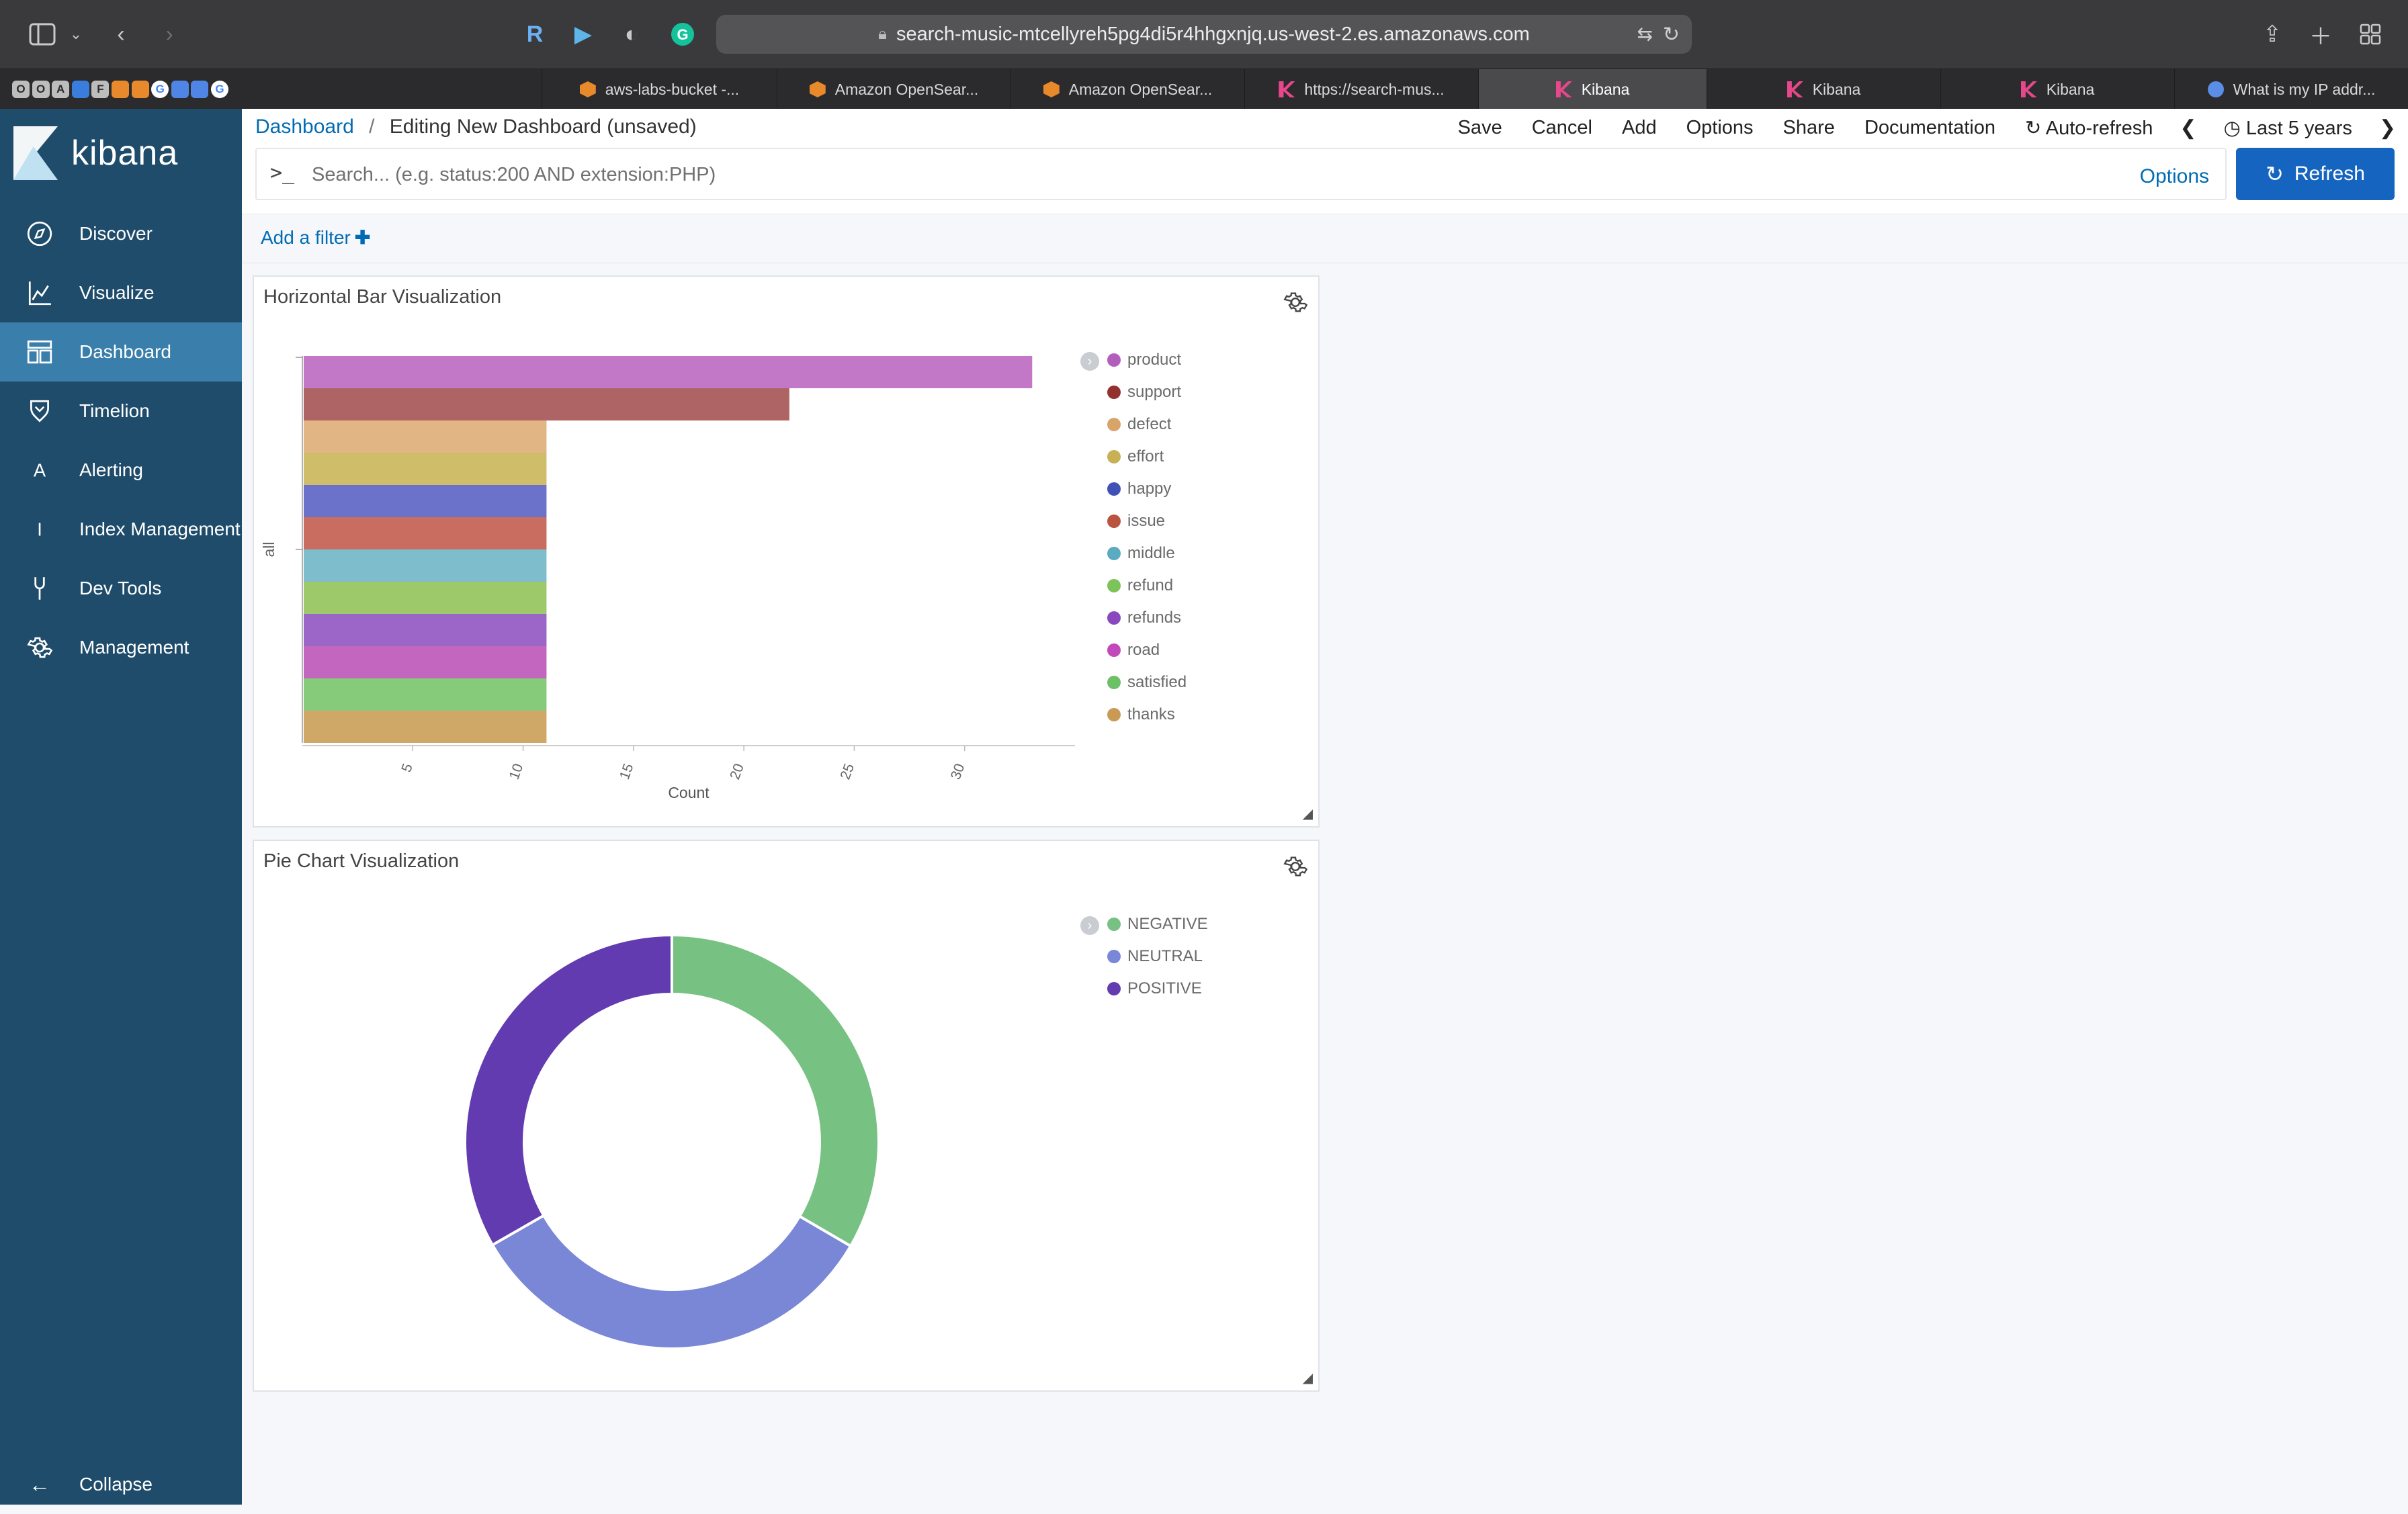 This screenshot has height=1514, width=2408. Describe the element at coordinates (61, 89) in the screenshot. I see `pinned-tab: A` at that location.